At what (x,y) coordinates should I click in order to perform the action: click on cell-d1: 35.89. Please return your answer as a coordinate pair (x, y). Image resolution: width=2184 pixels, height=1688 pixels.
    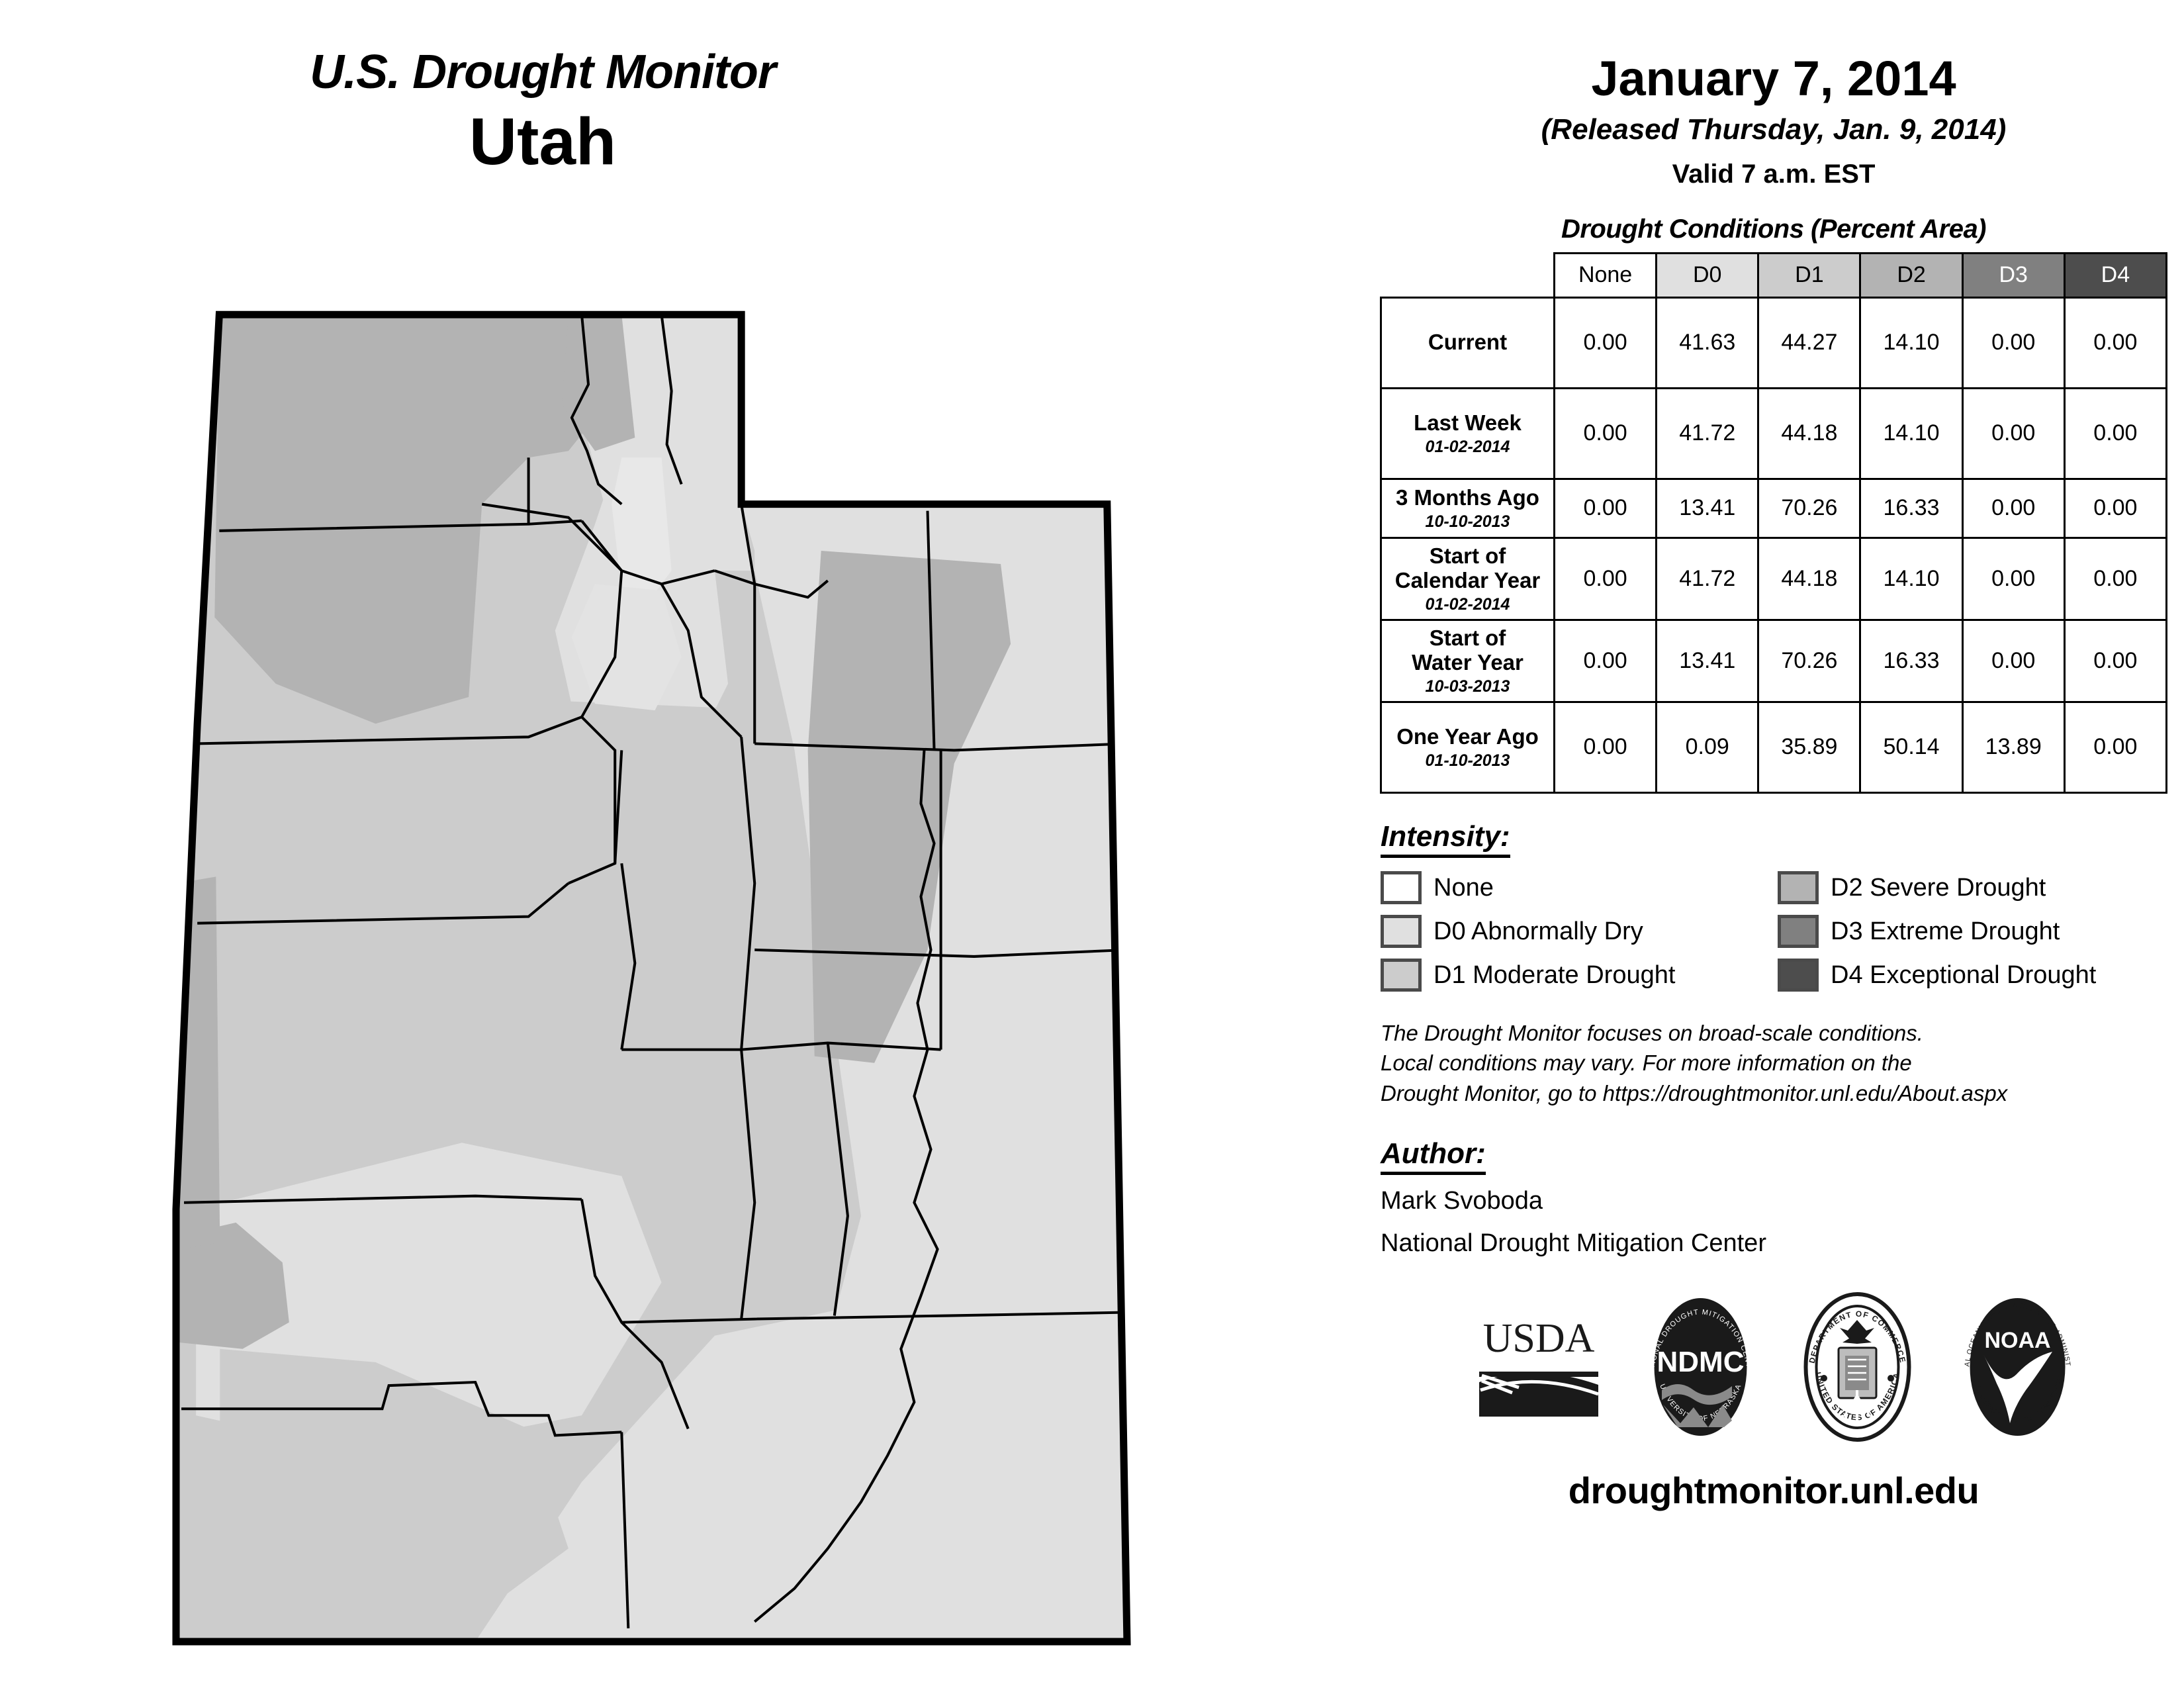
    Looking at the image, I should click on (1809, 747).